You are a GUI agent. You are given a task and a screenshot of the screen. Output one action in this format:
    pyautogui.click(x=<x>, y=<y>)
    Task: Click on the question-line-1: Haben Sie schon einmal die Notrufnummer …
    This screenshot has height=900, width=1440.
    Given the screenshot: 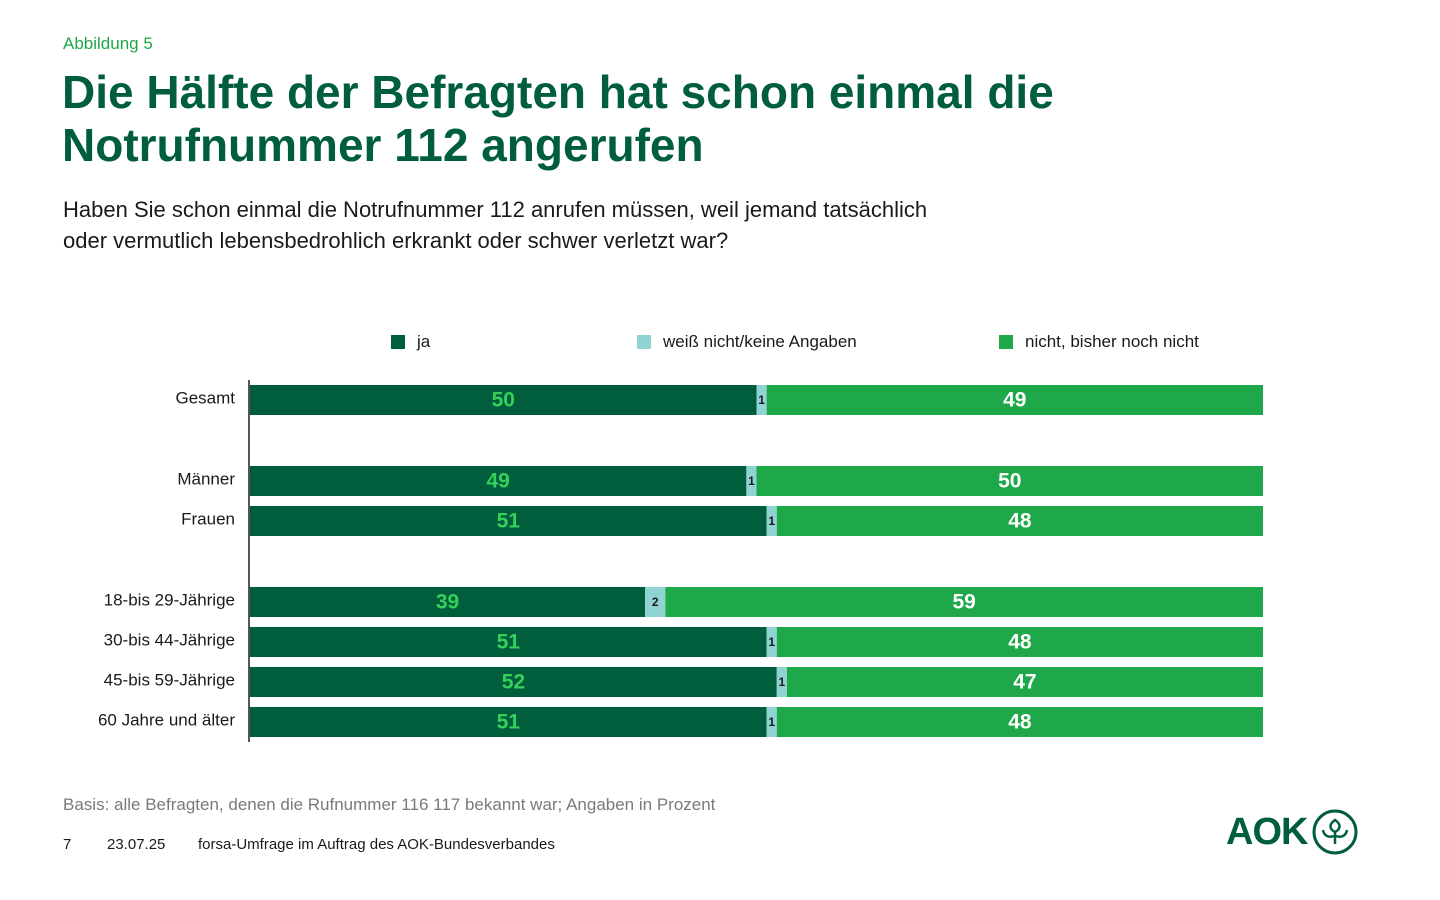 What is the action you would take?
    pyautogui.click(x=495, y=209)
    